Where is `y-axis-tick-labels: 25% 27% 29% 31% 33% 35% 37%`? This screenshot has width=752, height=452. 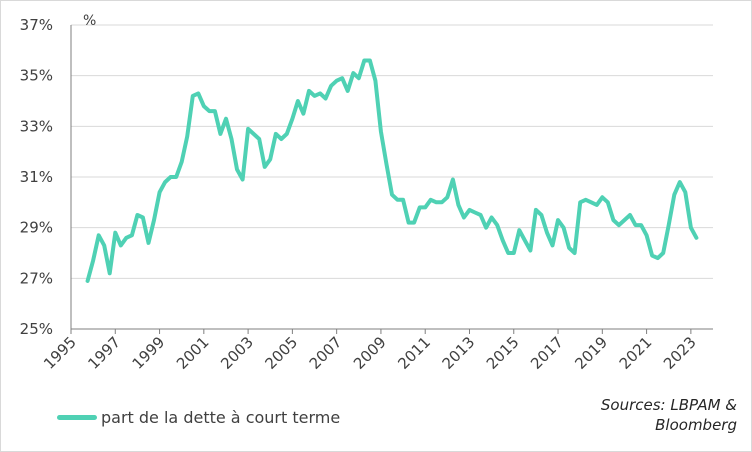
y-axis-tick-labels: 25% 27% 29% 31% 33% 35% 37% is located at coordinates (36, 177).